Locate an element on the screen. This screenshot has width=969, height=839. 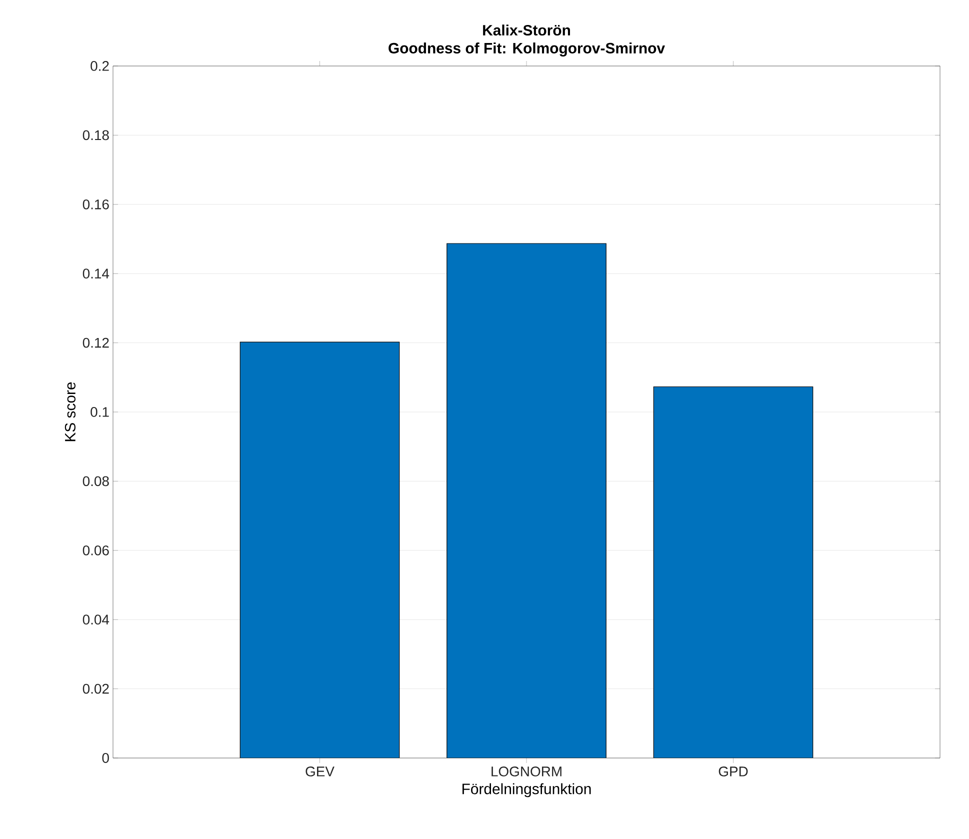
y-tick-label: 0.1 is located at coordinates (99, 412).